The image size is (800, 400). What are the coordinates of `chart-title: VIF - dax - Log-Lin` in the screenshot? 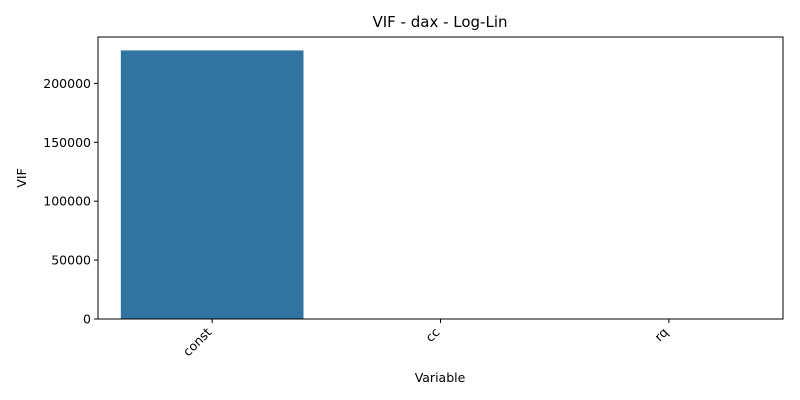 It's located at (439, 22).